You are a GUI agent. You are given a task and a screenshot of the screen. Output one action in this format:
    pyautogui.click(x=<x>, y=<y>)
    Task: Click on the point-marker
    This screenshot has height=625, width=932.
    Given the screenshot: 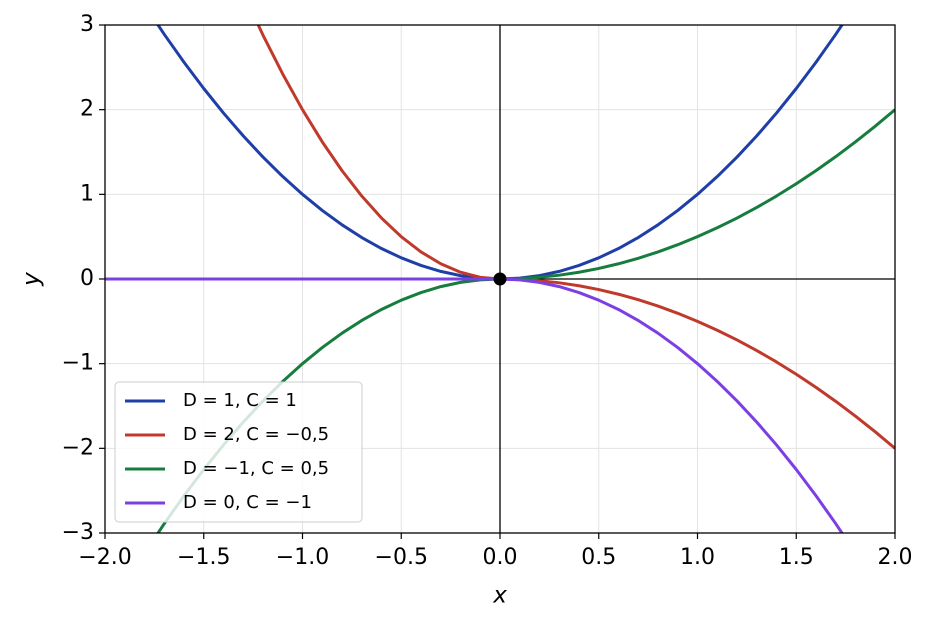 What is the action you would take?
    pyautogui.click(x=500, y=279)
    